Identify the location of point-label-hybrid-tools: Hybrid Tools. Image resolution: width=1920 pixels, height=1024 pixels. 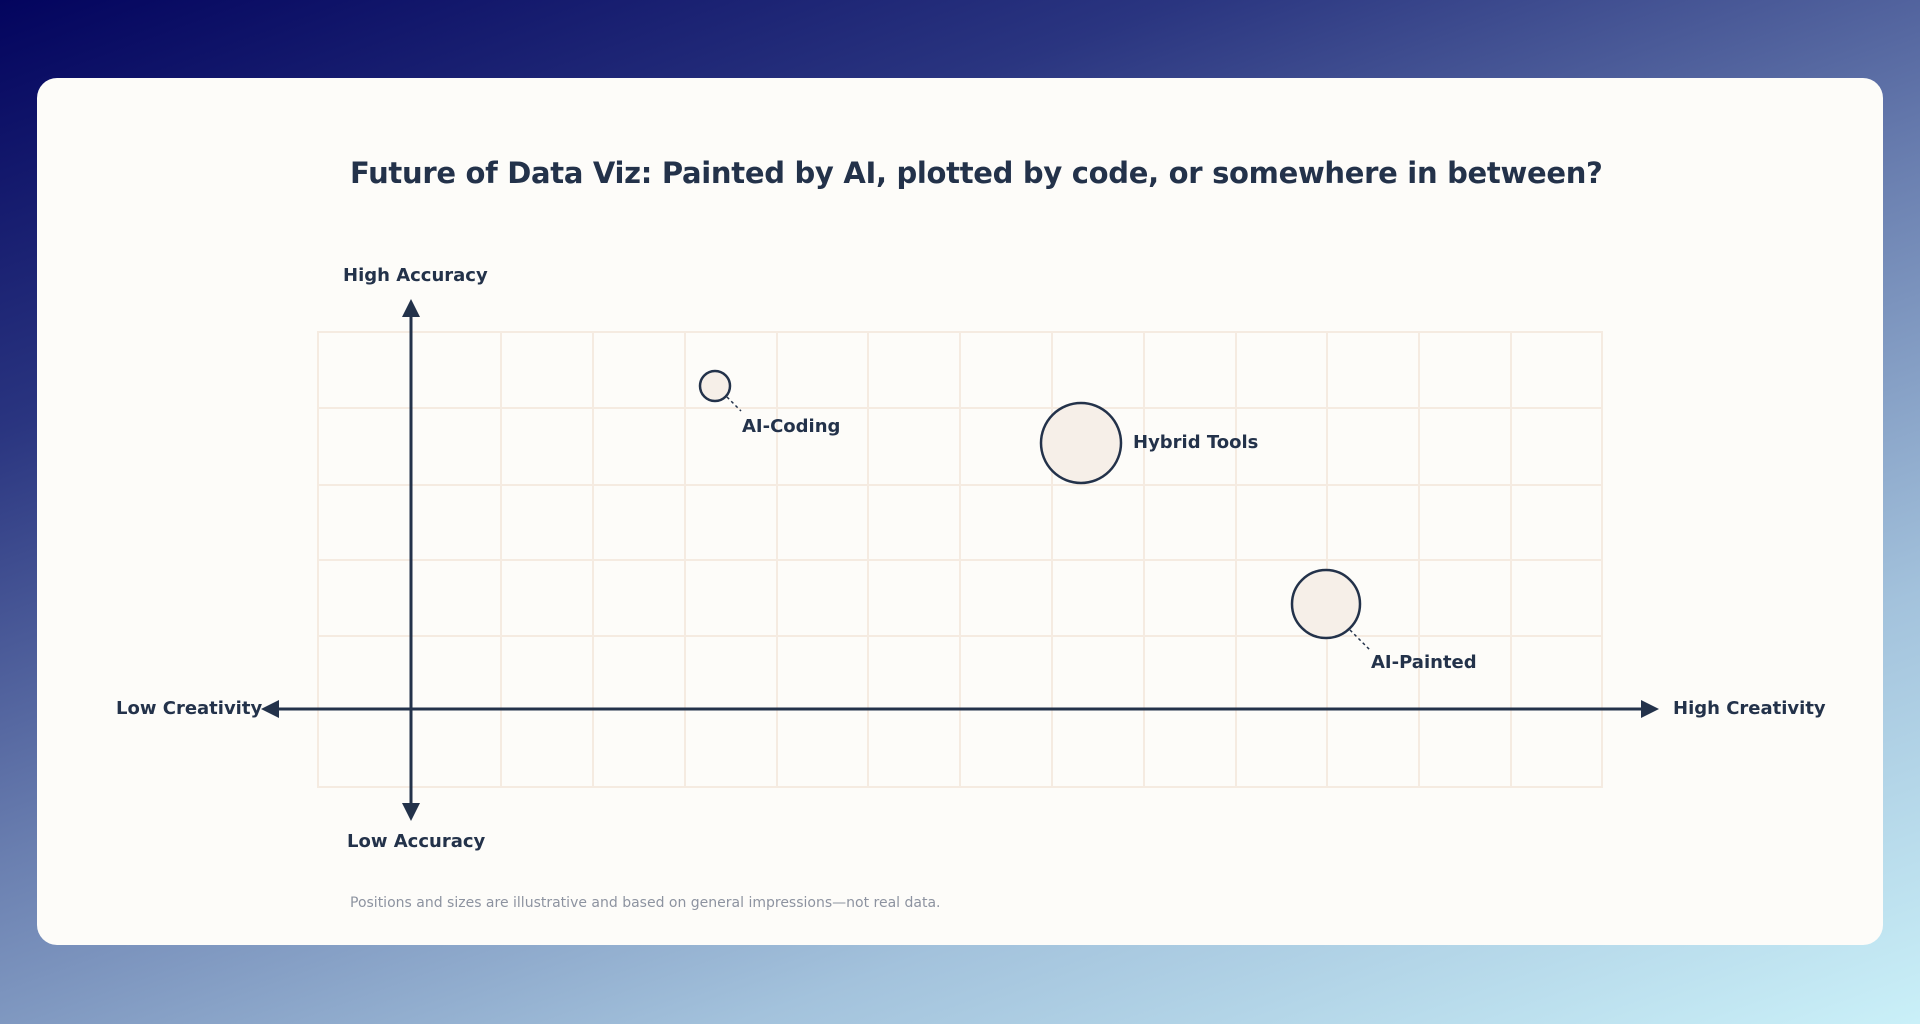
(1196, 442).